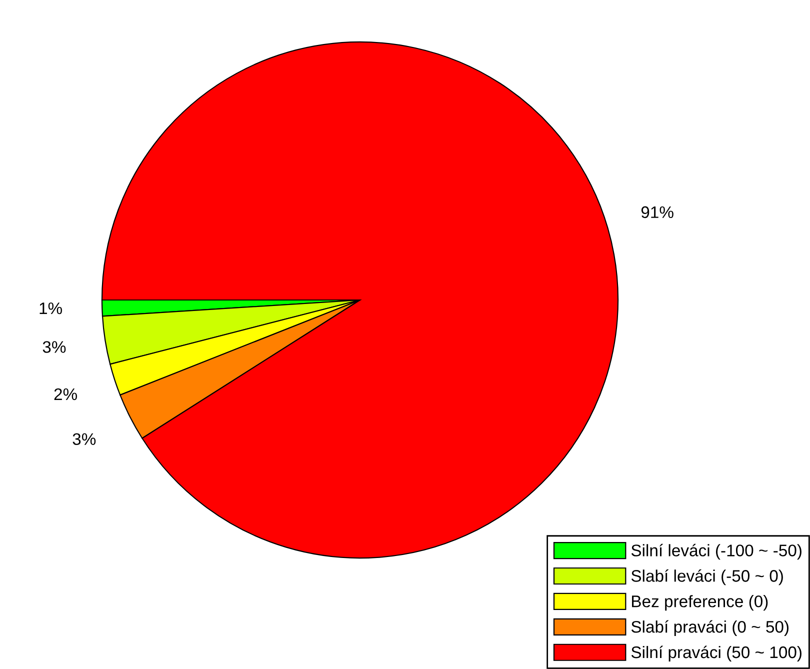 The height and width of the screenshot is (669, 810). What do you see at coordinates (66, 394) in the screenshot?
I see `data-label: 2%` at bounding box center [66, 394].